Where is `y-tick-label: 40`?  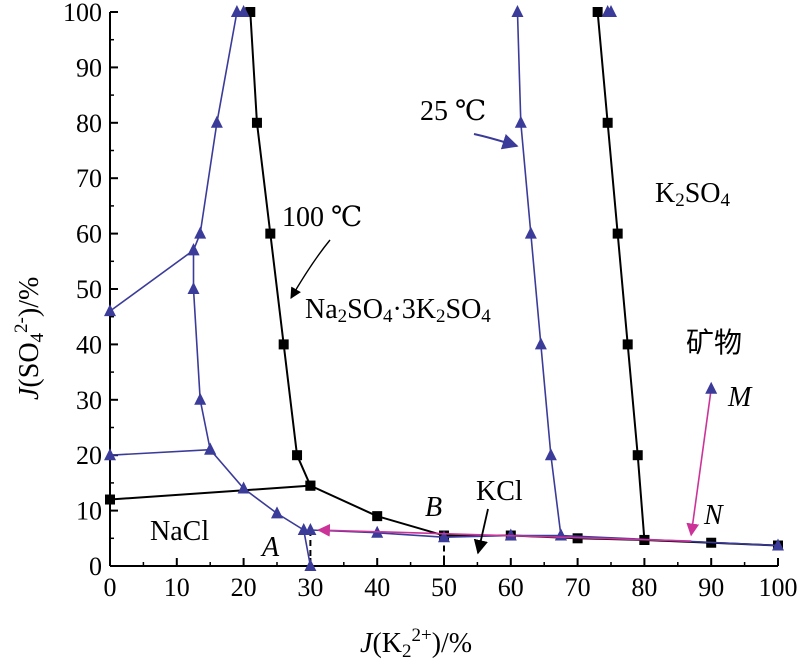
y-tick-label: 40 is located at coordinates (89, 344).